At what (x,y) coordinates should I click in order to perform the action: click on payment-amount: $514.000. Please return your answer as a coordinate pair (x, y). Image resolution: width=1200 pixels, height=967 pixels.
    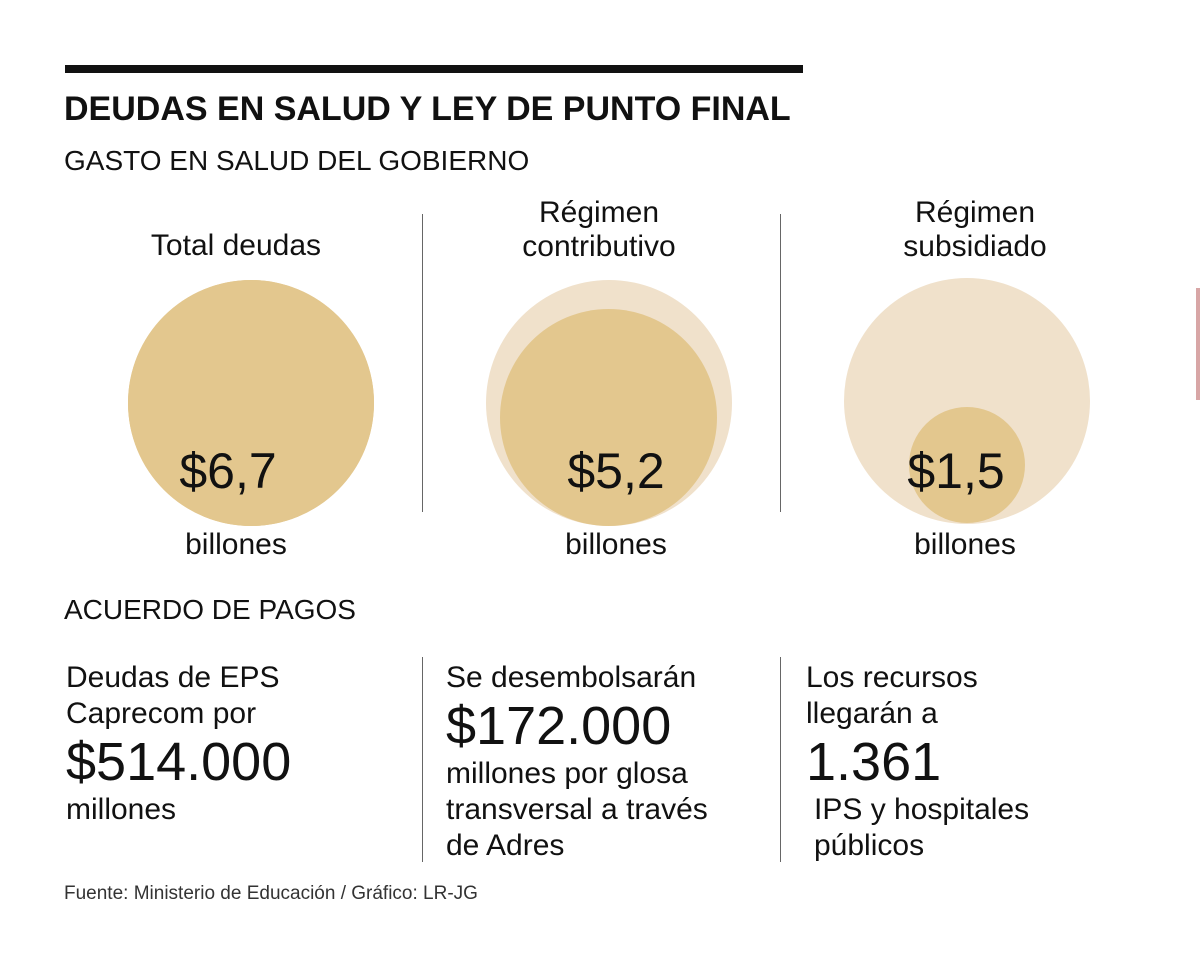
    Looking at the image, I should click on (179, 762).